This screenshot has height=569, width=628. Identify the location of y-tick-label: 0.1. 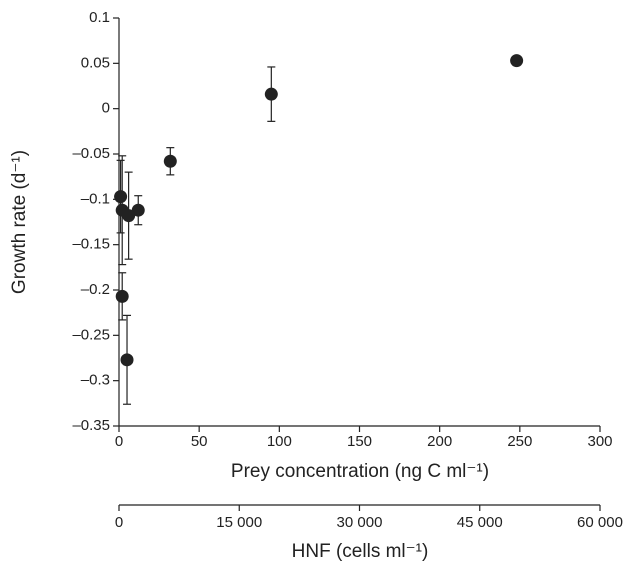
(99, 17).